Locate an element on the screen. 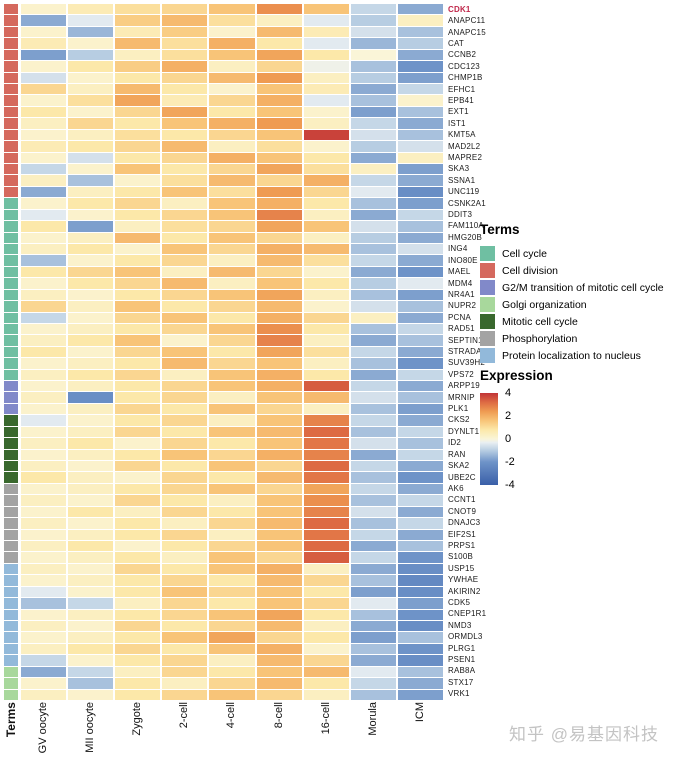  gene-label: CNOT9 is located at coordinates (462, 511).